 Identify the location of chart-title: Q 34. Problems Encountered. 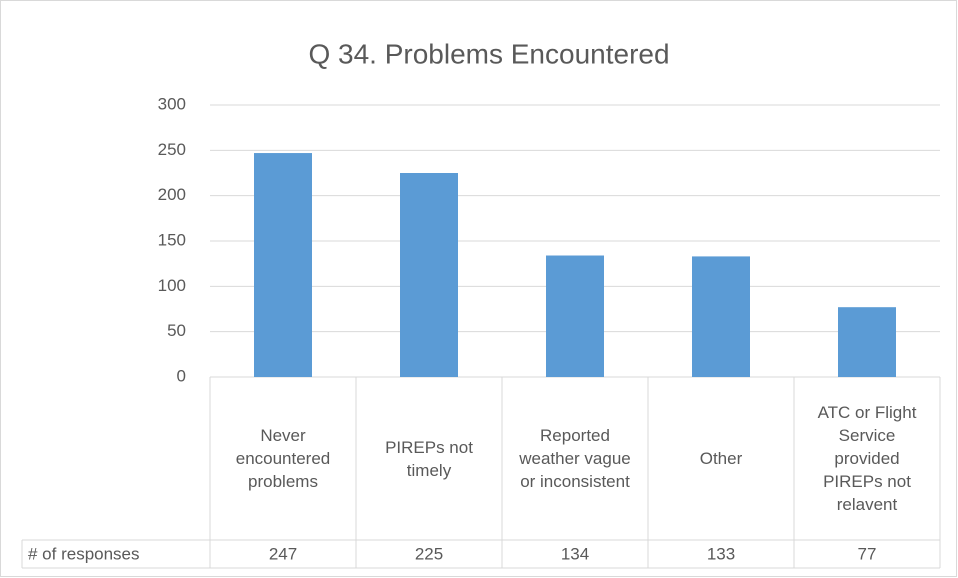
(488, 53).